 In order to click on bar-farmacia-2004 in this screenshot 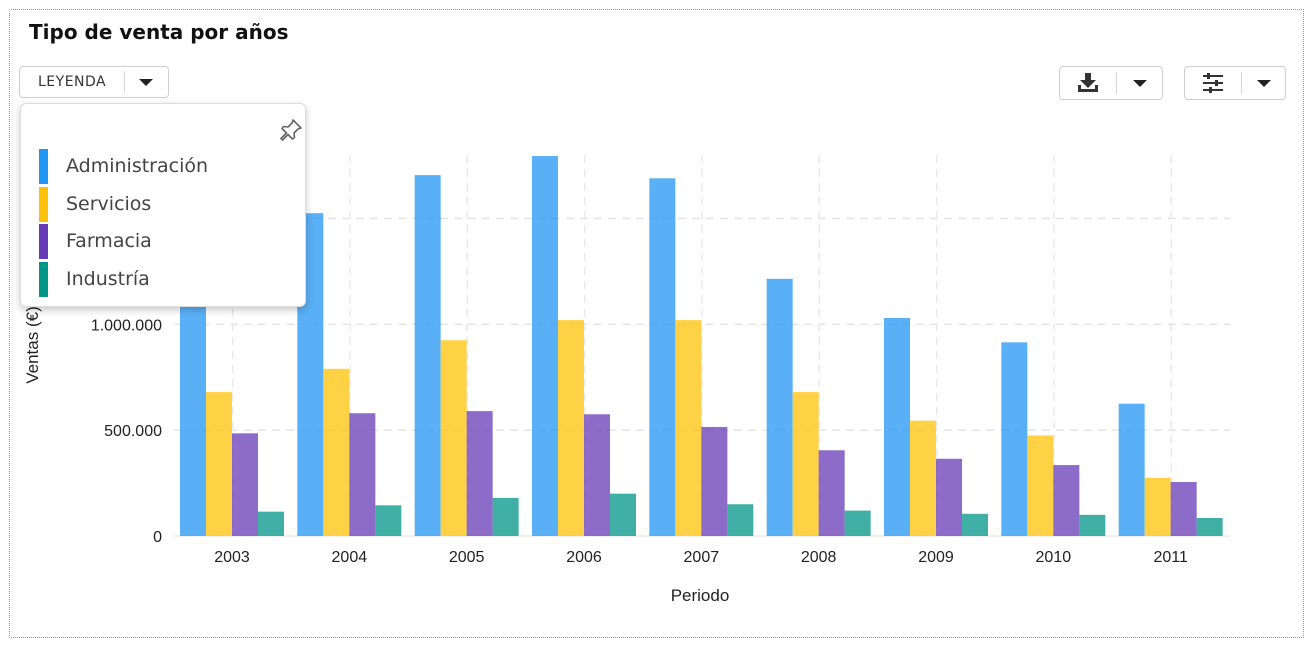, I will do `click(362, 474)`.